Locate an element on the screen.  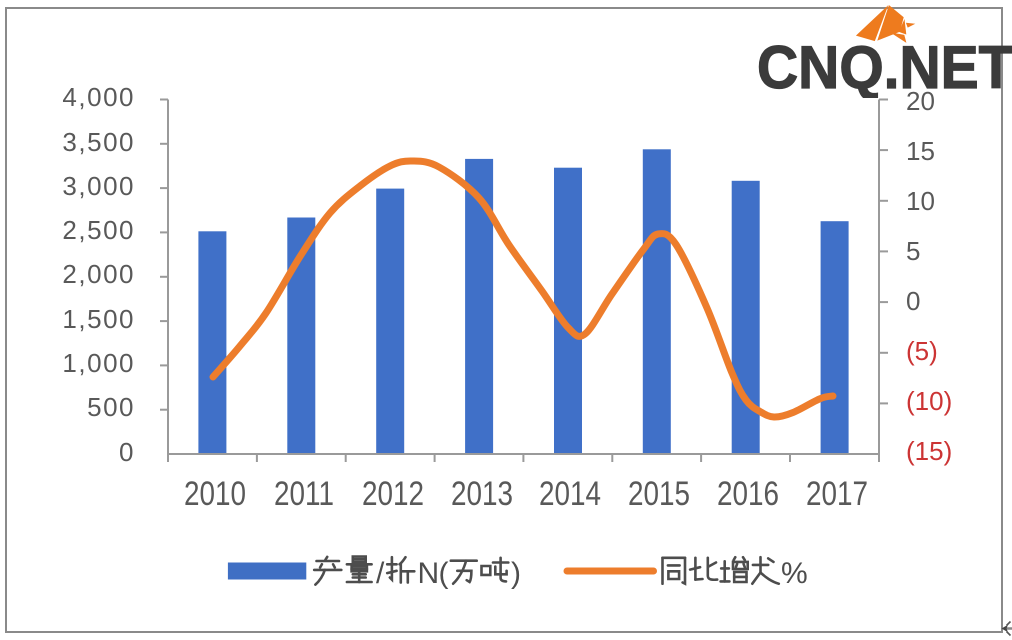
svg-text: N is located at coordinates (429, 573).